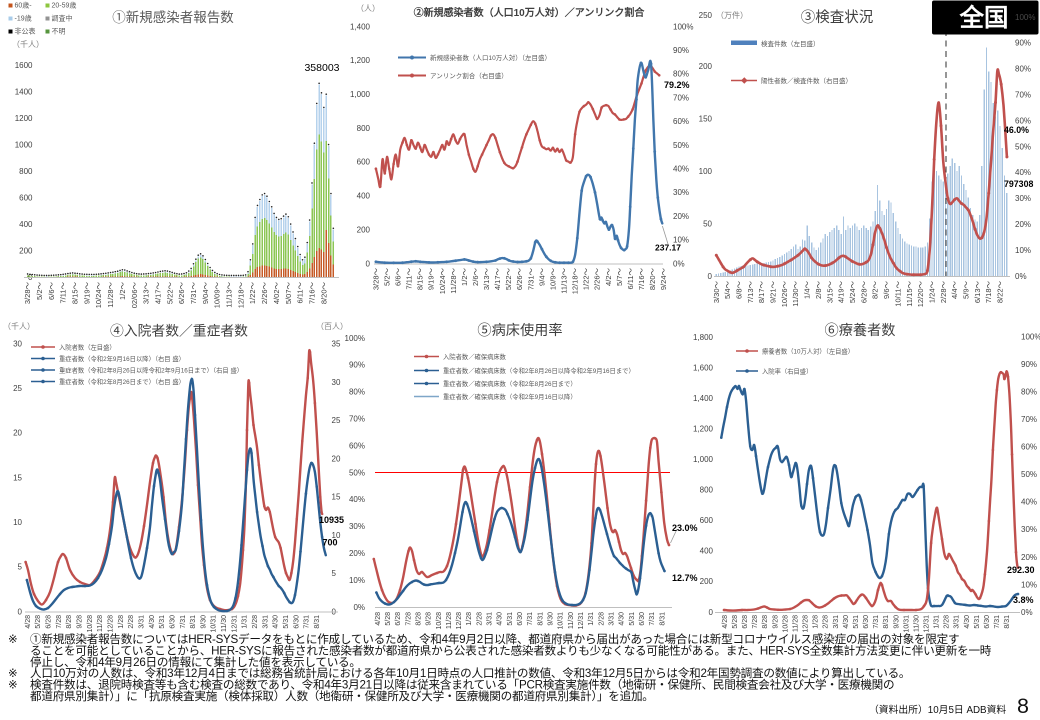  What do you see at coordinates (683, 26) in the screenshot?
I see `svg-text: 100%` at bounding box center [683, 26].